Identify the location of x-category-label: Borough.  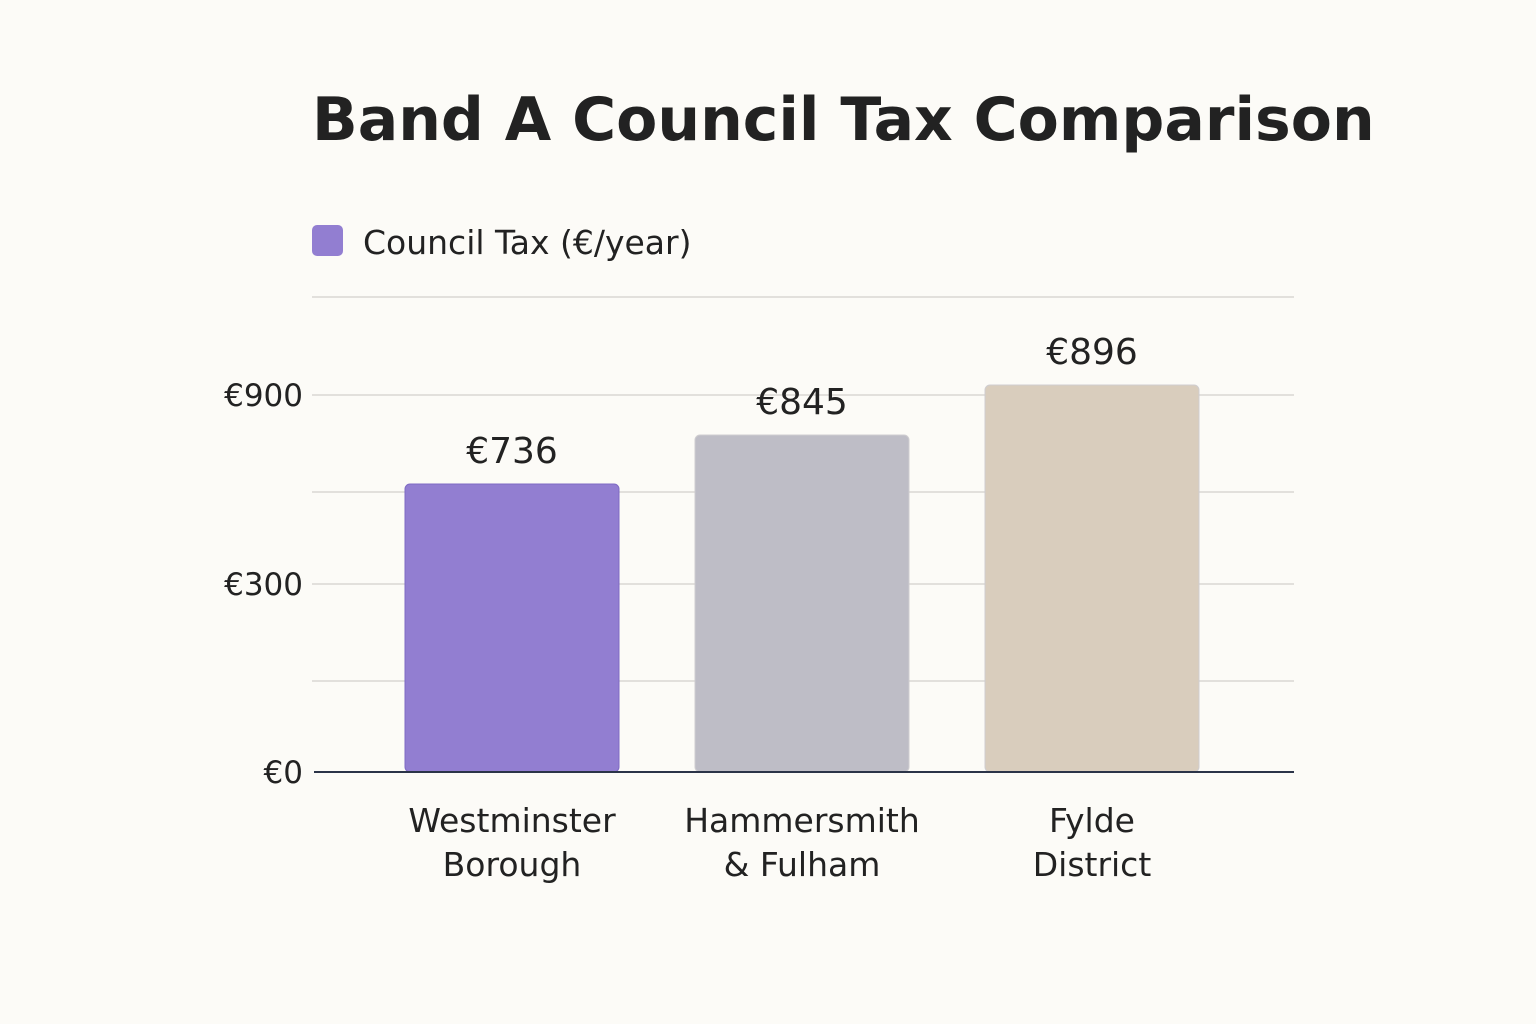
(512, 864).